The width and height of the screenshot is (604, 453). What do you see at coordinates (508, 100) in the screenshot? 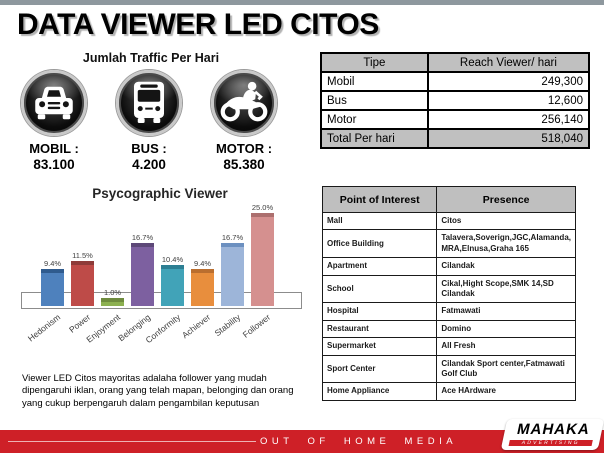
I see `reach-row-value: 12,600` at bounding box center [508, 100].